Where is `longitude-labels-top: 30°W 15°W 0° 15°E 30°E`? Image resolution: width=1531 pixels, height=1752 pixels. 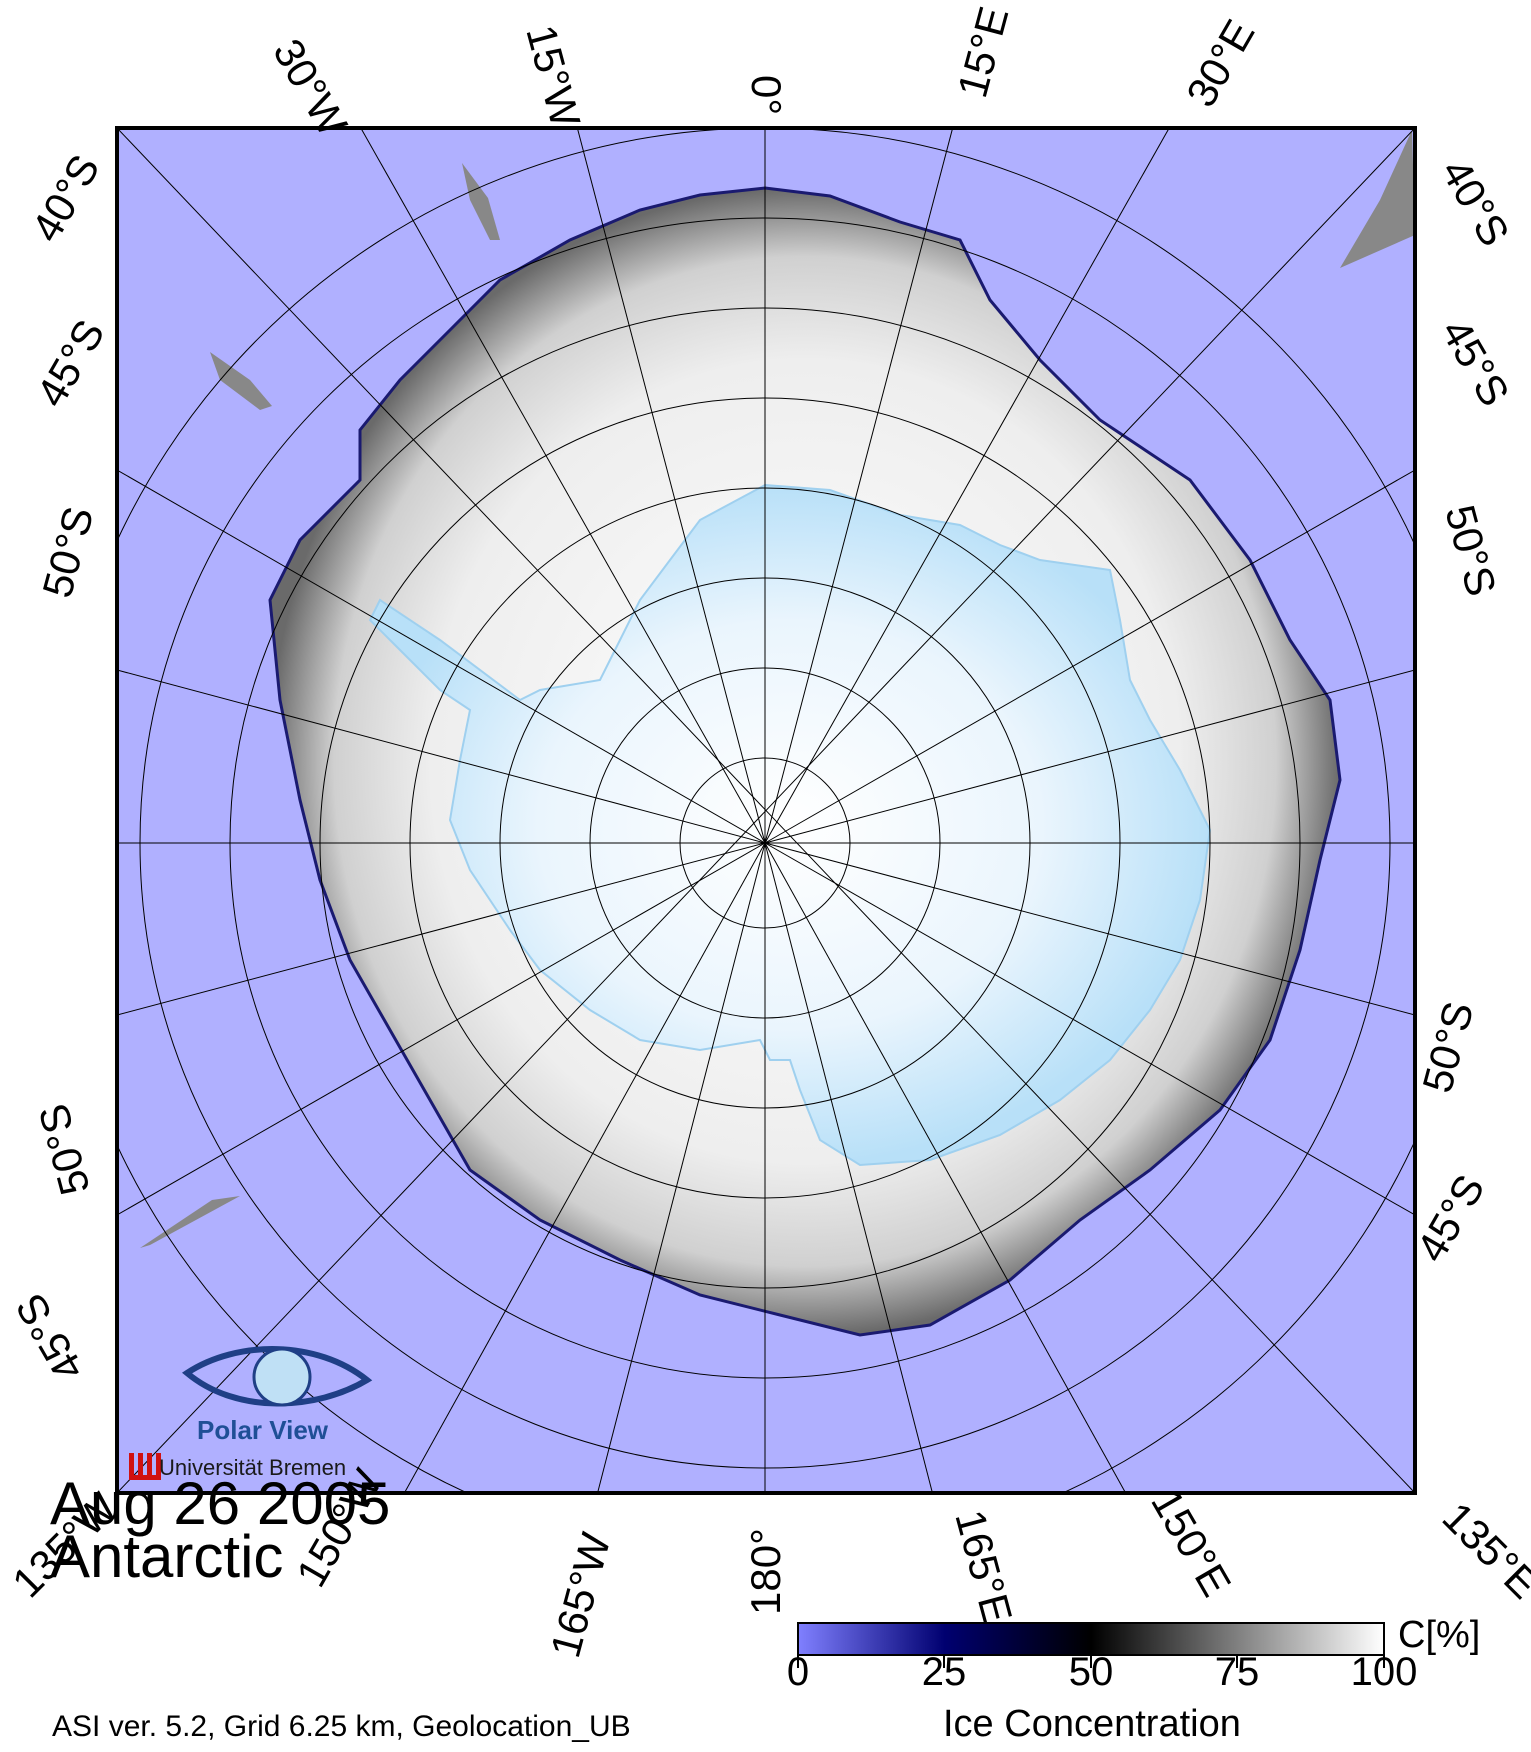 longitude-labels-top: 30°W 15°W 0° 15°E 30°E is located at coordinates (763, 73).